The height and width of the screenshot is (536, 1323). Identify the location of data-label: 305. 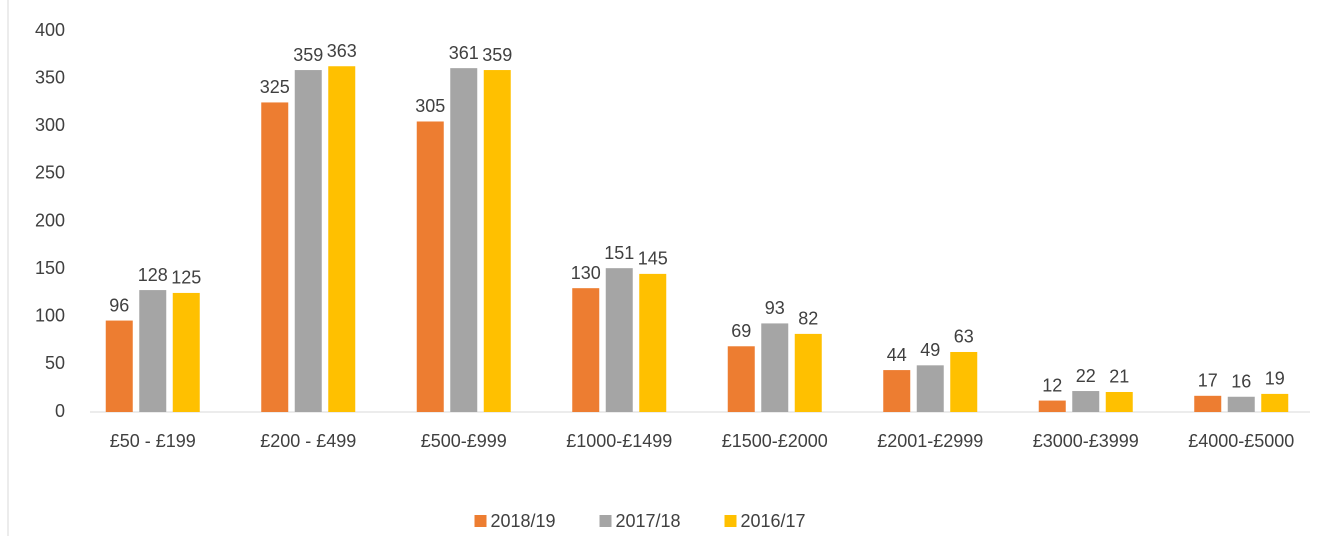
(430, 106).